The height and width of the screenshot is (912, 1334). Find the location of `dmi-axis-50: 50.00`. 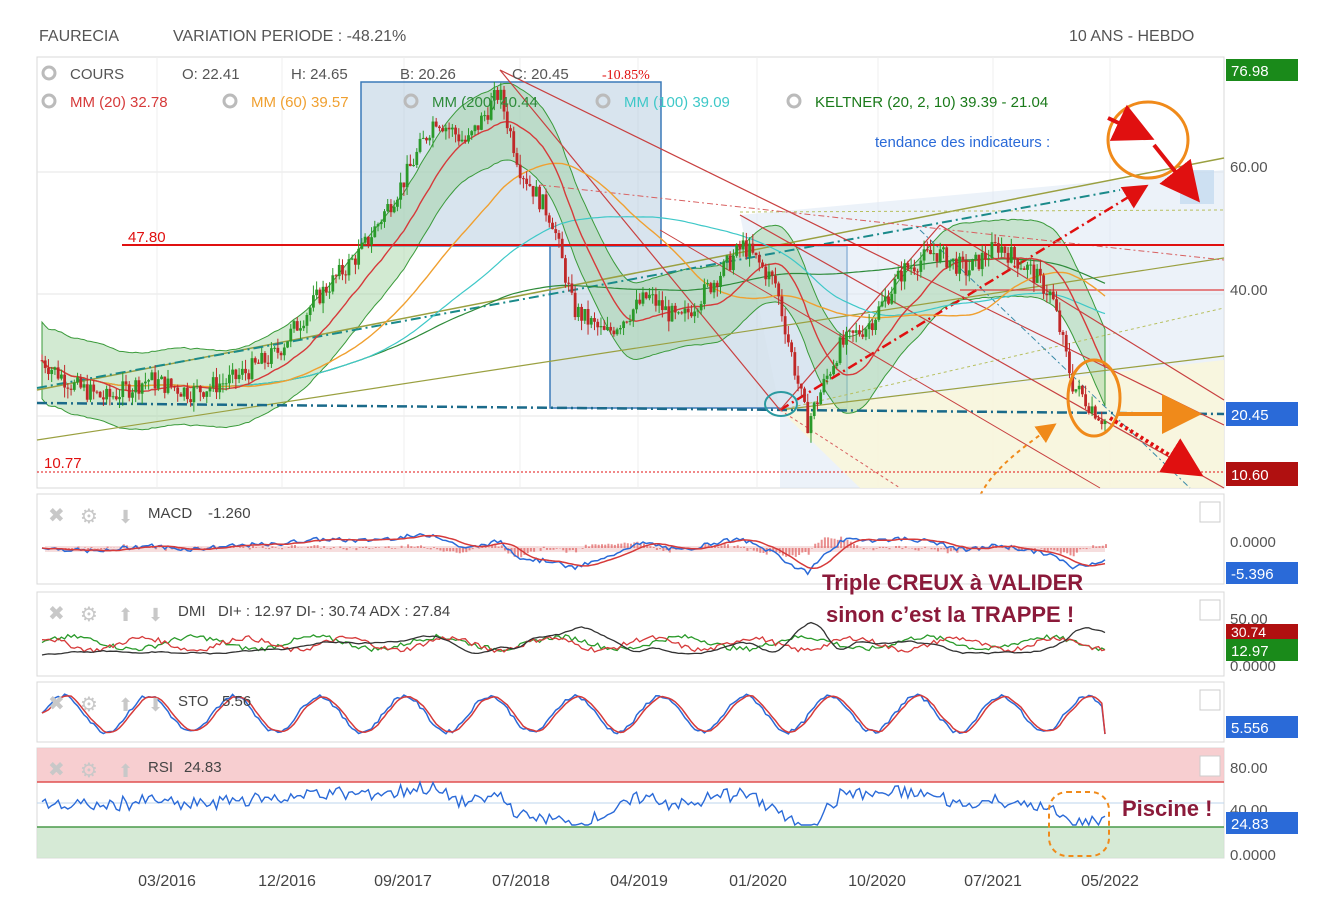

dmi-axis-50: 50.00 is located at coordinates (1249, 619).